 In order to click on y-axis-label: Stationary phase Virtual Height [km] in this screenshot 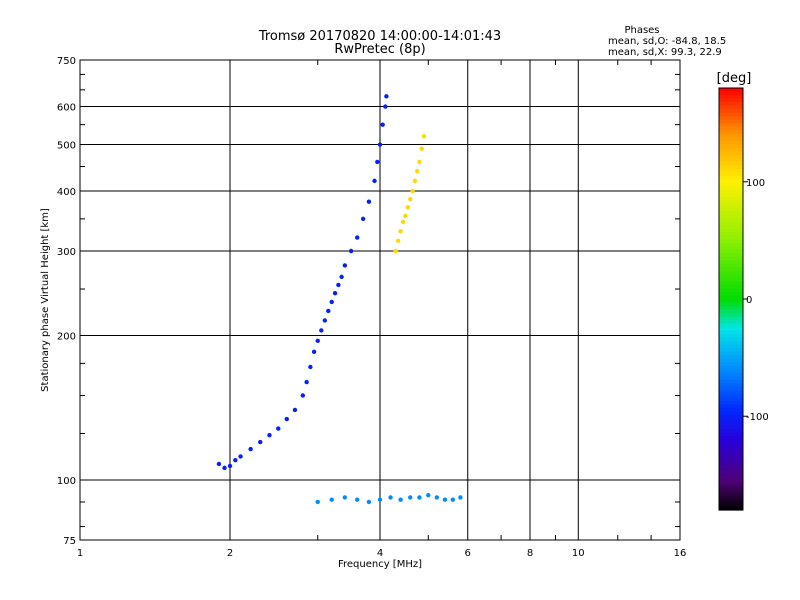, I will do `click(45, 300)`.